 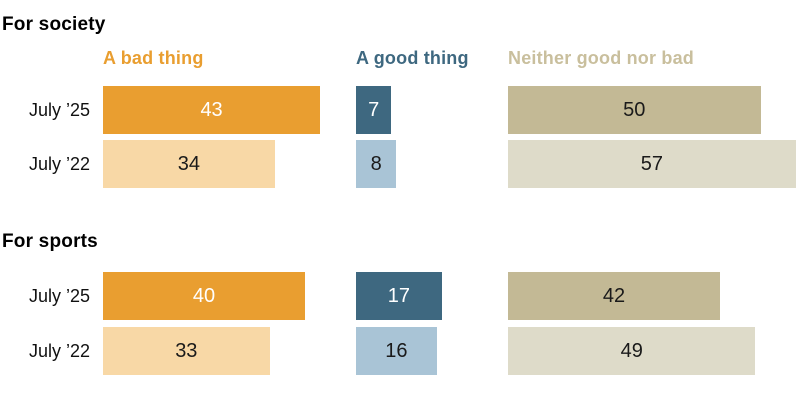 What do you see at coordinates (399, 296) in the screenshot?
I see `bar-sports-july25-good: 17` at bounding box center [399, 296].